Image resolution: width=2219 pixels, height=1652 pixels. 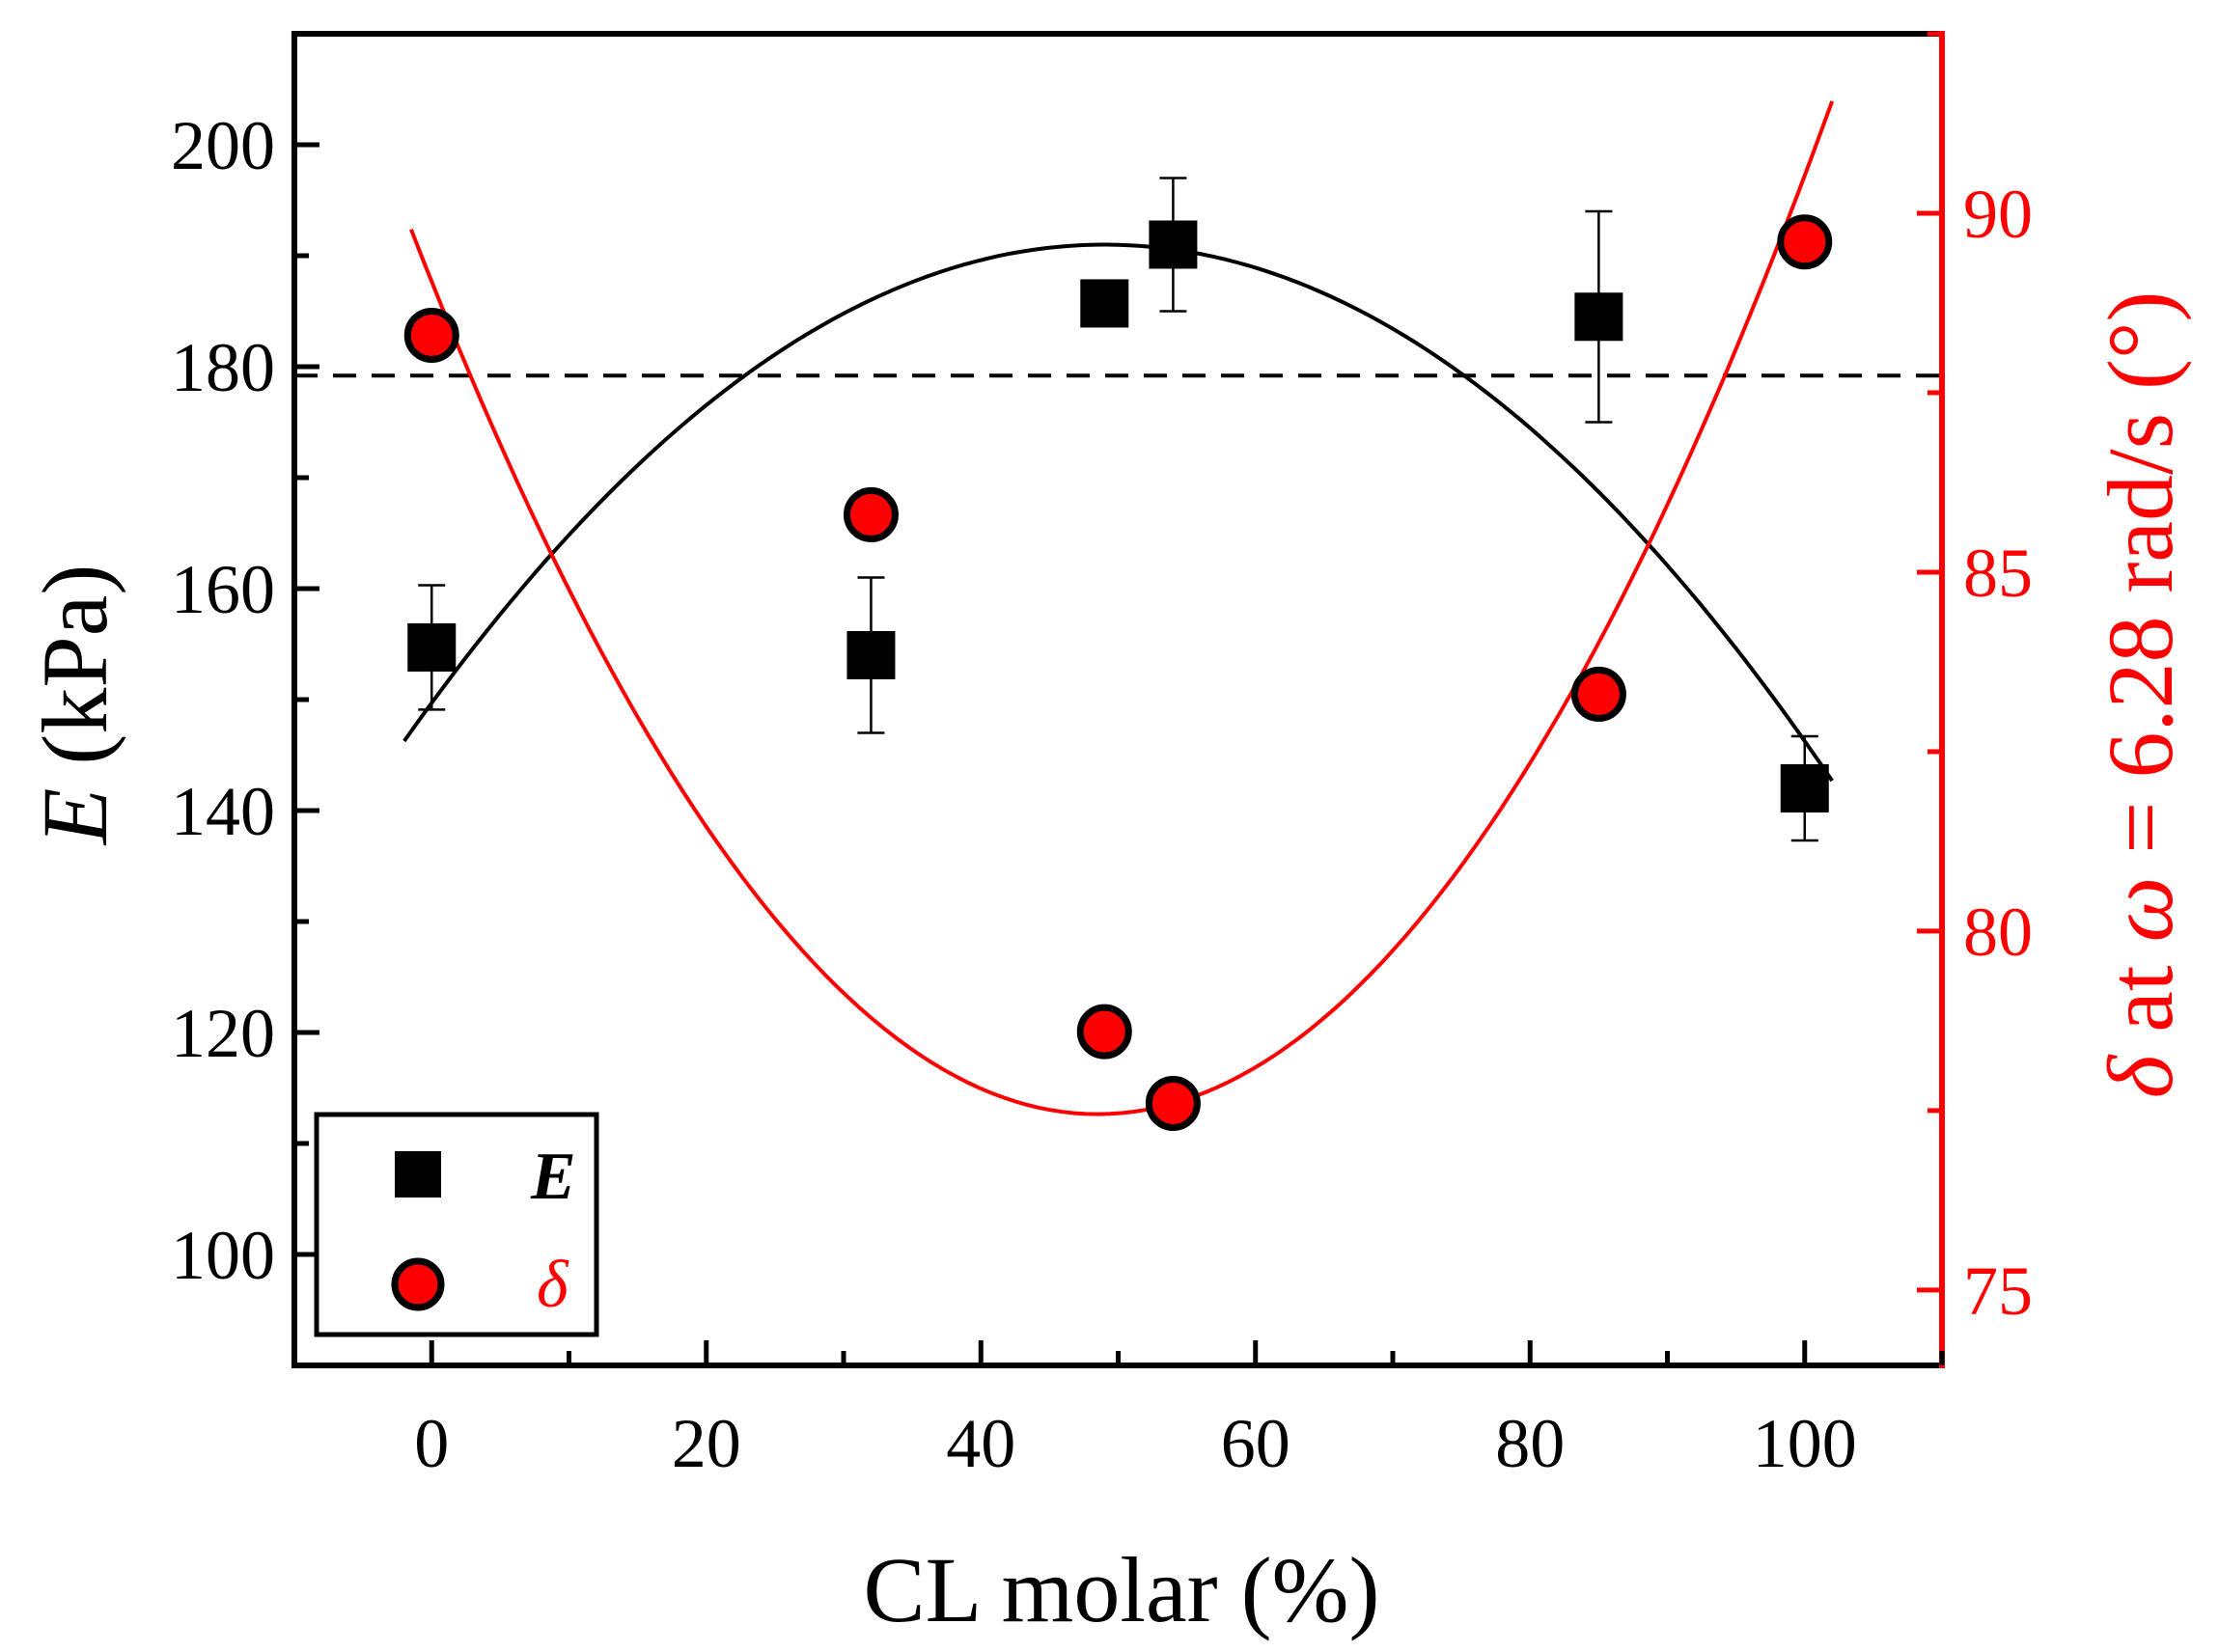 What do you see at coordinates (1122, 1589) in the screenshot?
I see `x-axis-title: CL molar (%)` at bounding box center [1122, 1589].